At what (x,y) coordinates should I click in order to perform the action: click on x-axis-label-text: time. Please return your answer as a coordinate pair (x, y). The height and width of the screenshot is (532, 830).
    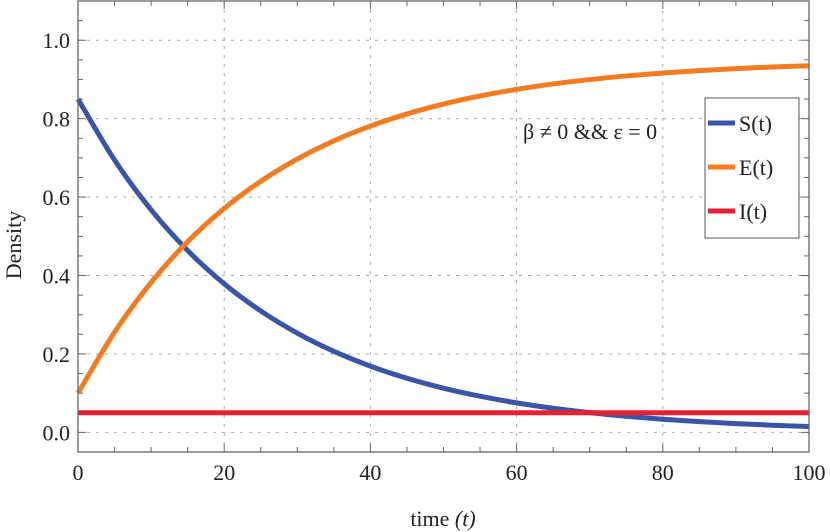
    Looking at the image, I should click on (429, 518).